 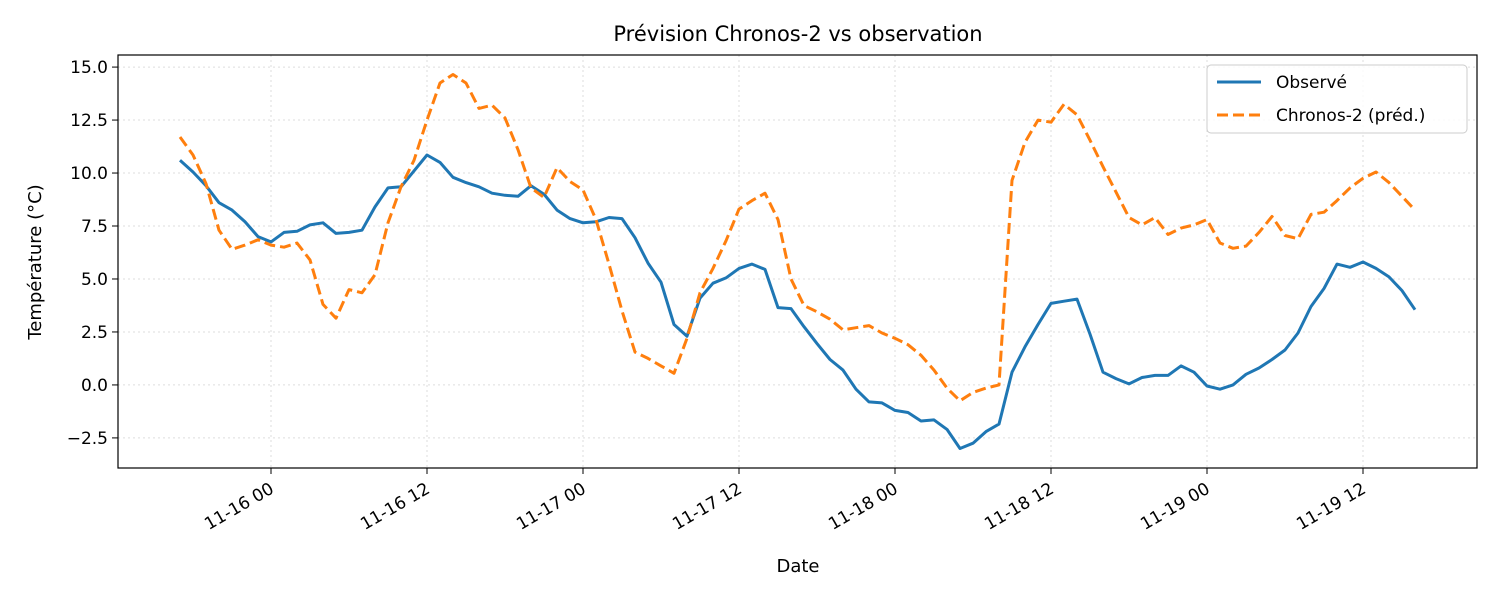 I want to click on y-tick-label: −2.5, so click(x=87, y=439).